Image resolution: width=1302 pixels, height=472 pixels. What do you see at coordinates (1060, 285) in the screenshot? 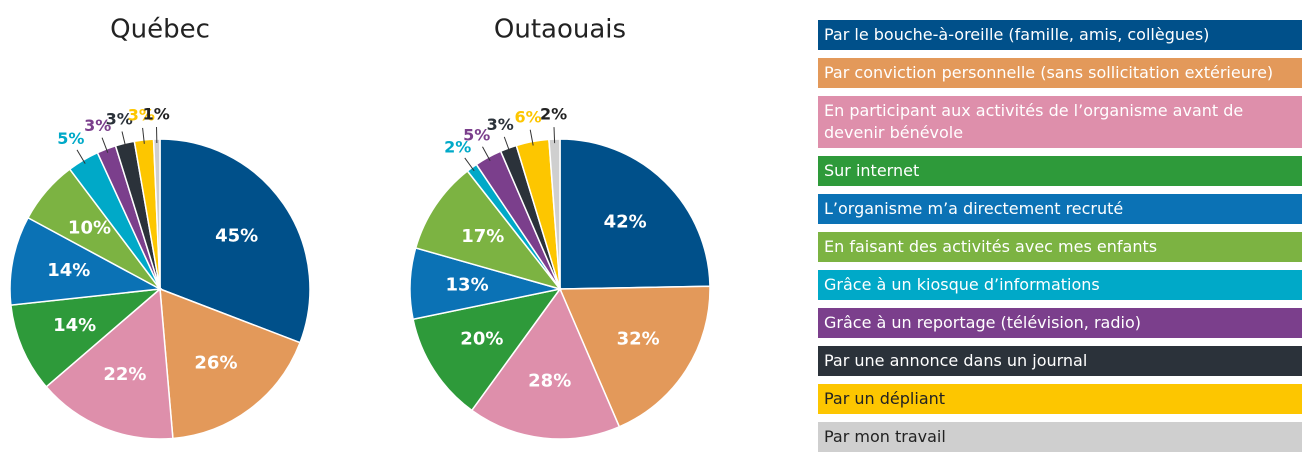
I see `legend-entry: Grâce à un kiosque d’informations` at bounding box center [1060, 285].